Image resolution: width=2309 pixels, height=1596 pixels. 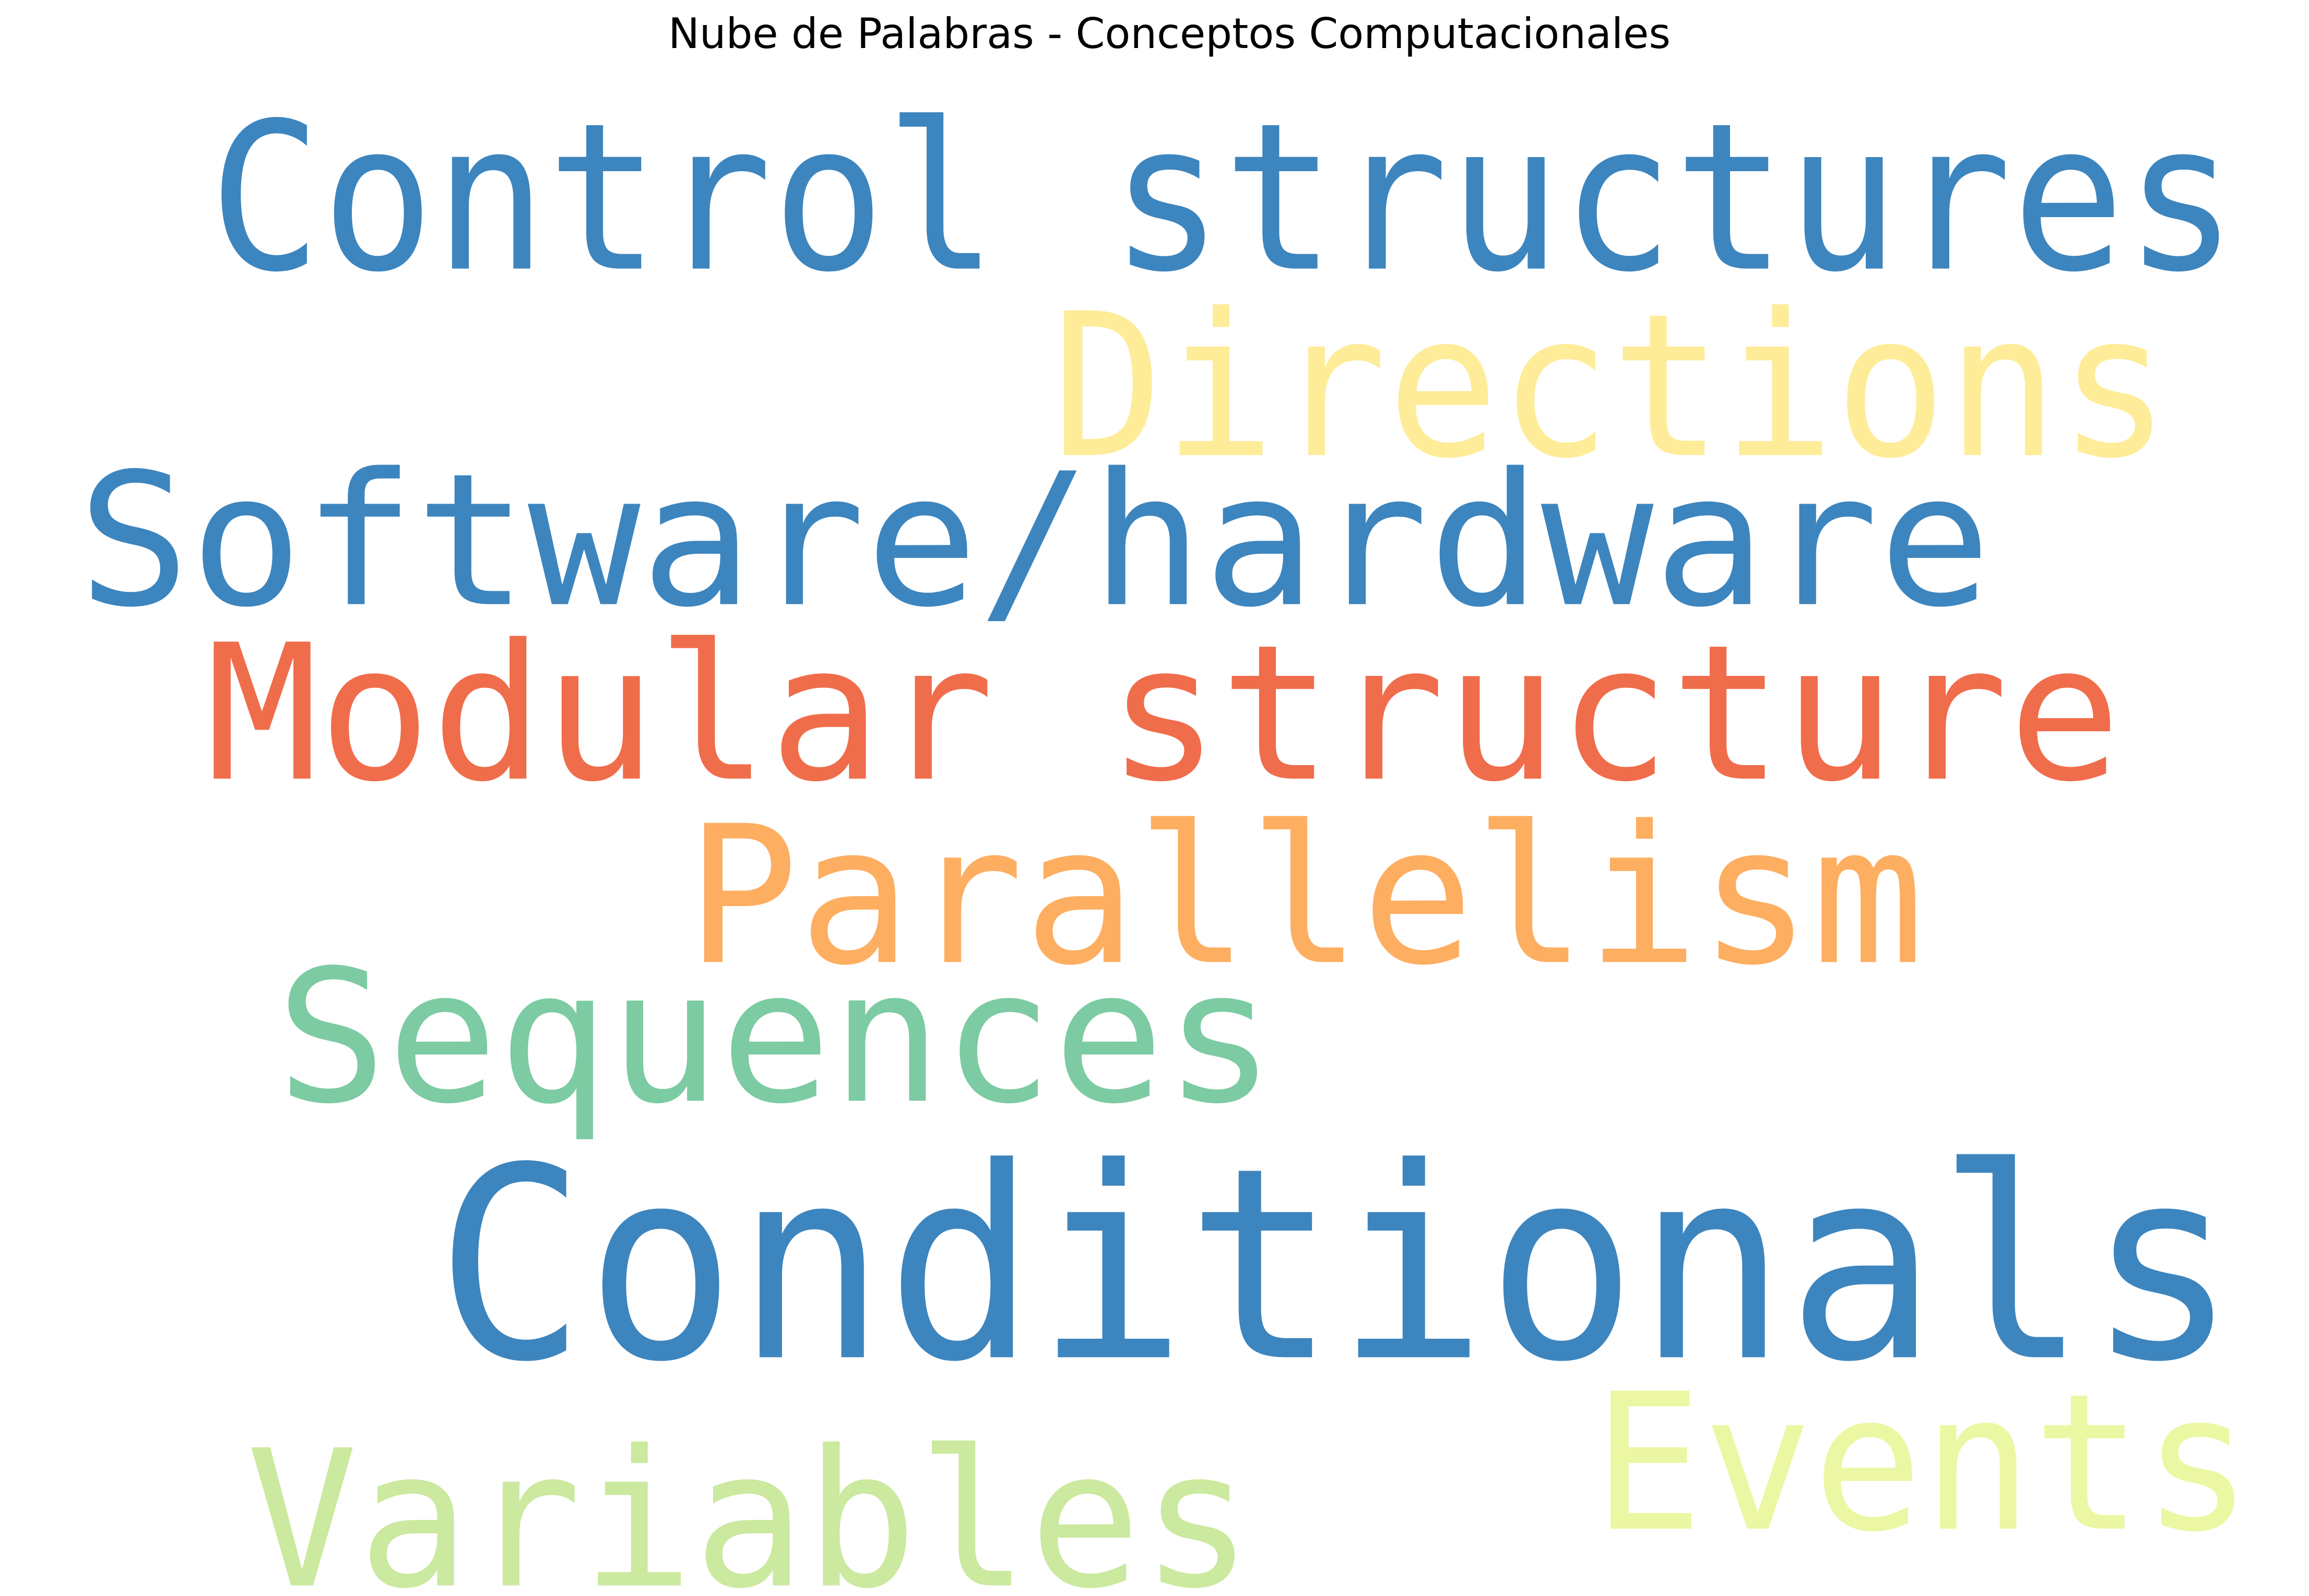 What do you see at coordinates (1223, 199) in the screenshot?
I see `word: Control structures` at bounding box center [1223, 199].